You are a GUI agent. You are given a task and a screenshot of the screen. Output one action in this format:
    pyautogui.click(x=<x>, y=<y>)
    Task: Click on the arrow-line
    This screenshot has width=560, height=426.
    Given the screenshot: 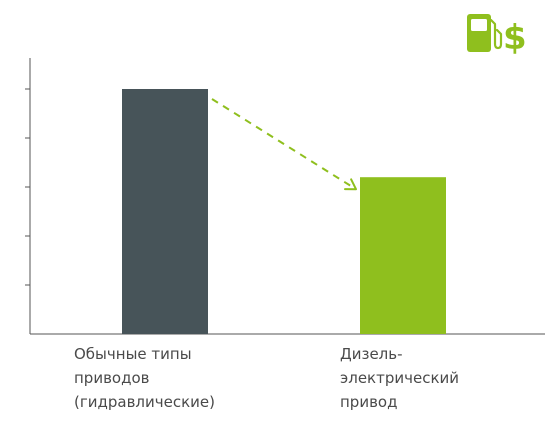 What is the action you would take?
    pyautogui.click(x=284, y=144)
    